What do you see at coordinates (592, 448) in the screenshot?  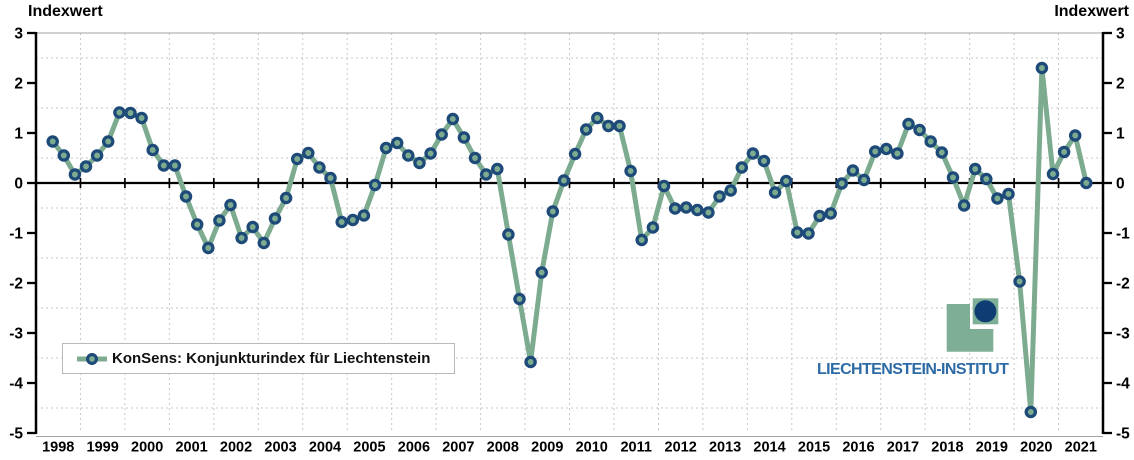 I see `x-year-label: 2010` at bounding box center [592, 448].